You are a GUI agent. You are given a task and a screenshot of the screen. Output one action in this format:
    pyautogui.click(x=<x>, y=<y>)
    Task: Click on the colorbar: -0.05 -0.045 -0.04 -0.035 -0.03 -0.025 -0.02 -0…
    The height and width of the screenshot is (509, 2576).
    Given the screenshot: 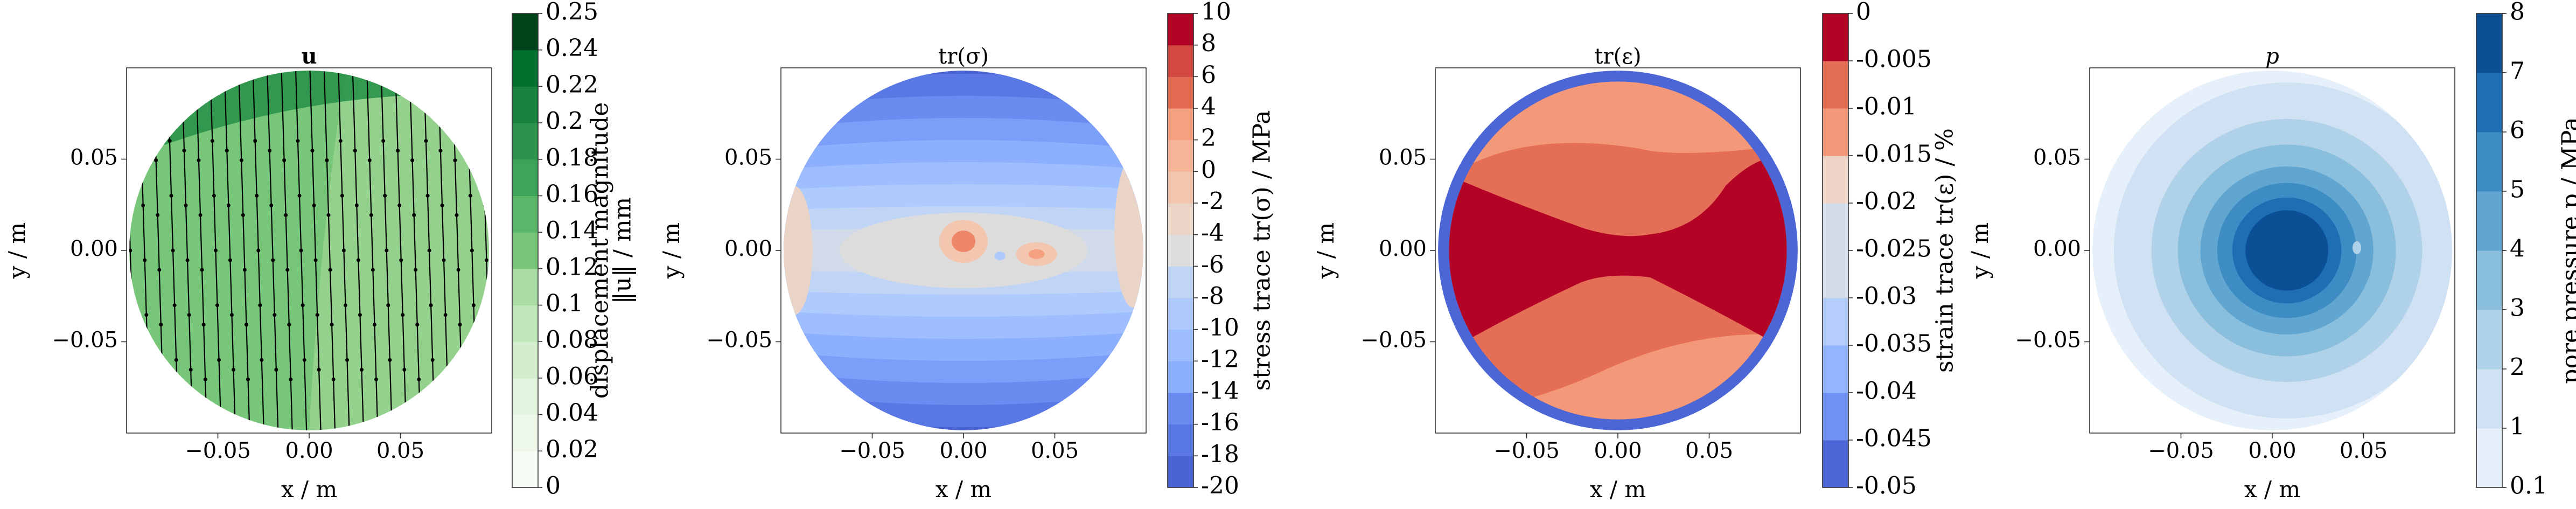 What is the action you would take?
    pyautogui.click(x=1890, y=250)
    